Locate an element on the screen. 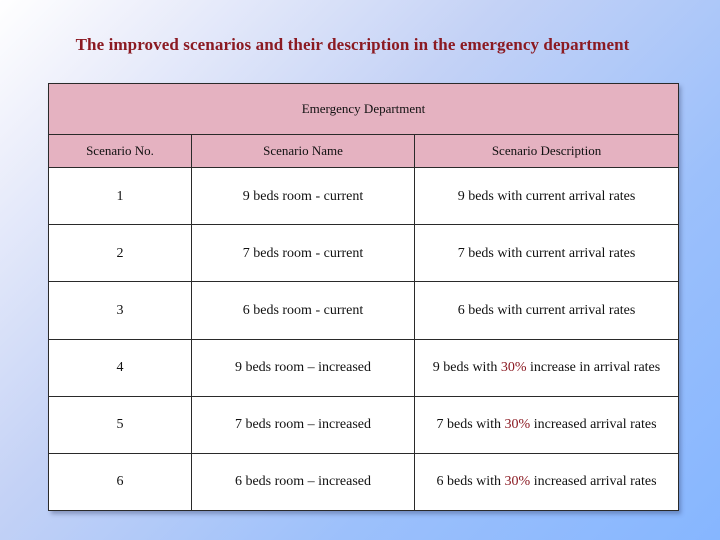 This screenshot has width=720, height=540. scenario-description-cell: 7 beds with 30% increased arrival rates is located at coordinates (546, 424).